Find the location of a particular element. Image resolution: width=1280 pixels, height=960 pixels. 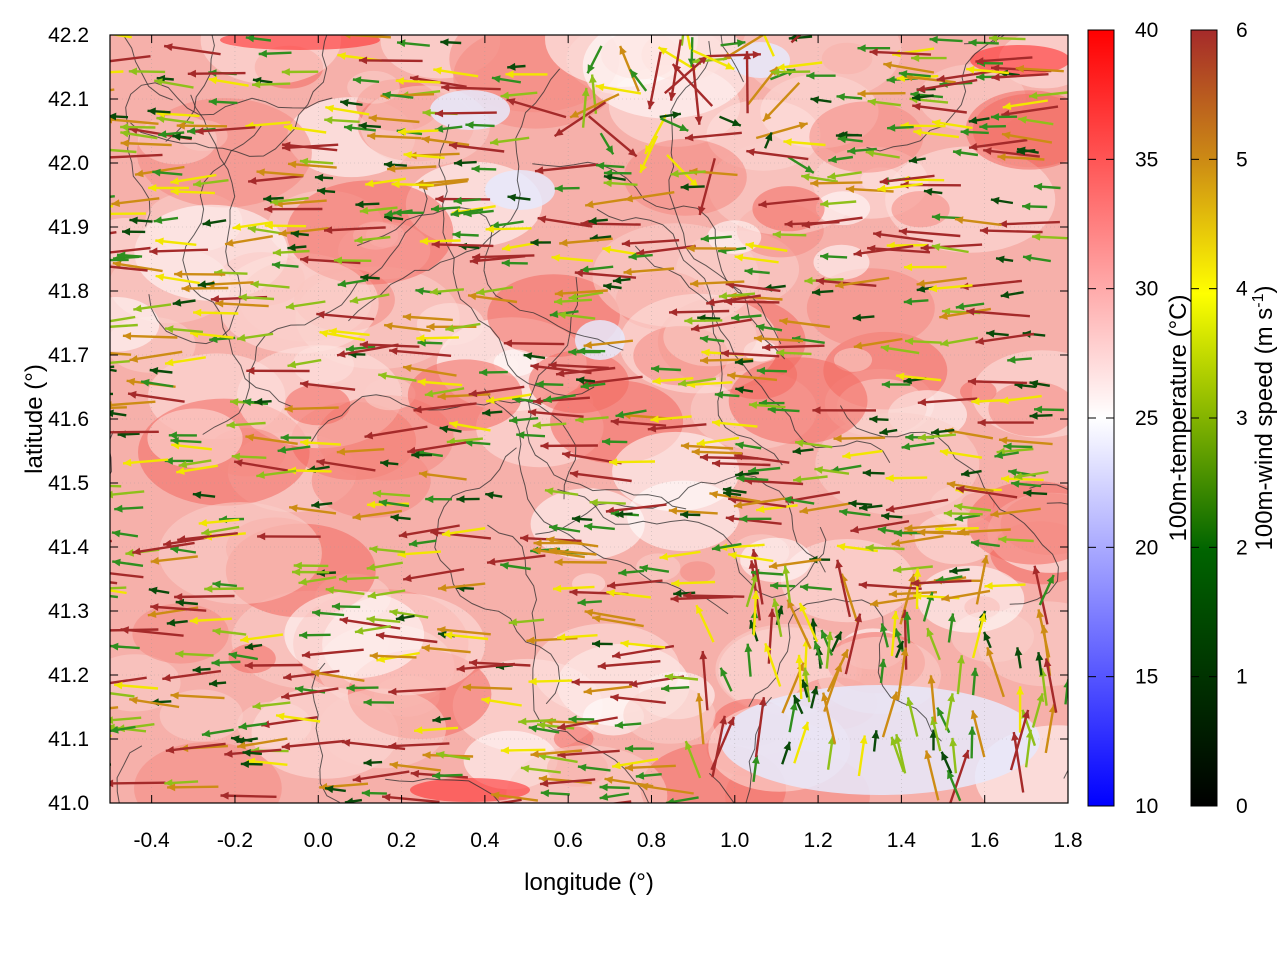

y-tick-label: 41.6 is located at coordinates (68, 419).